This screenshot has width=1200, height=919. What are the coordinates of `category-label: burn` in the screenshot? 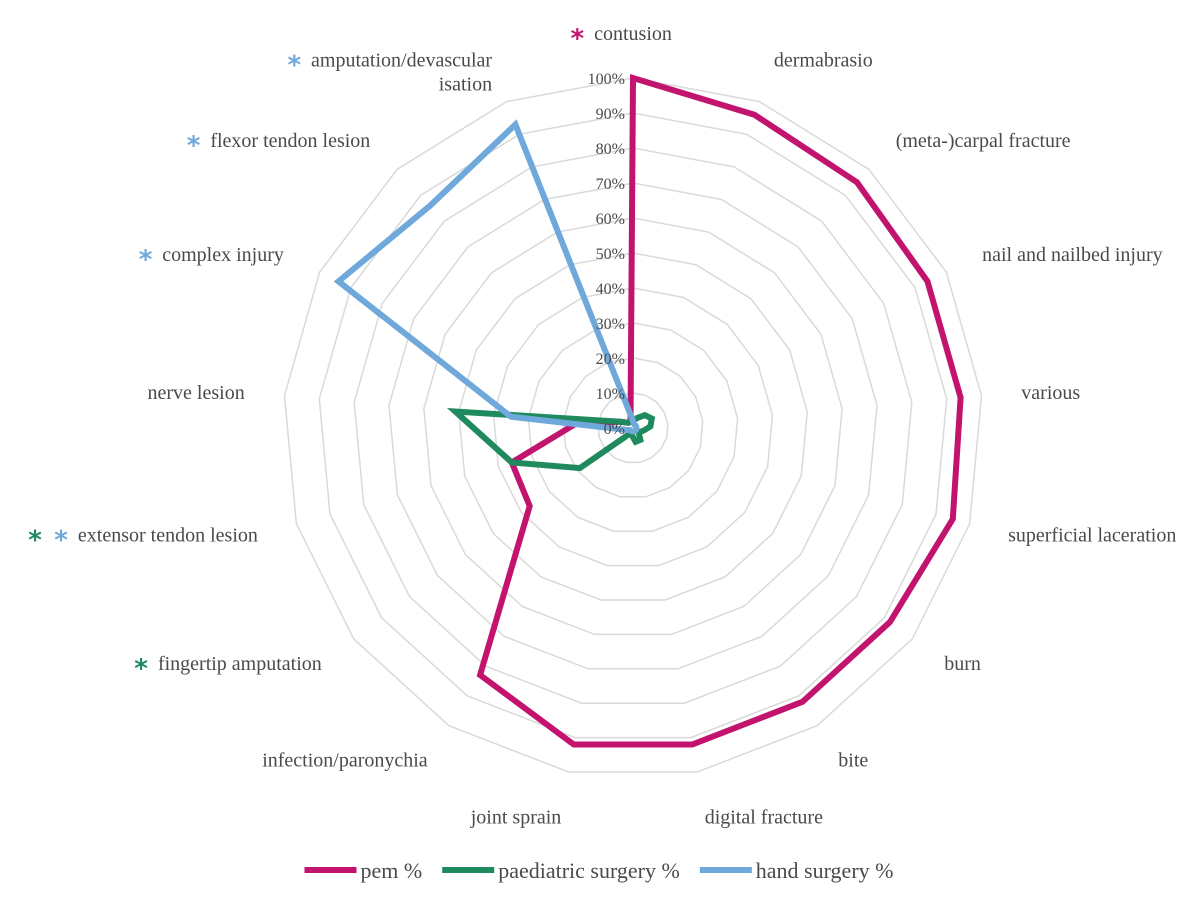 It's located at (962, 664).